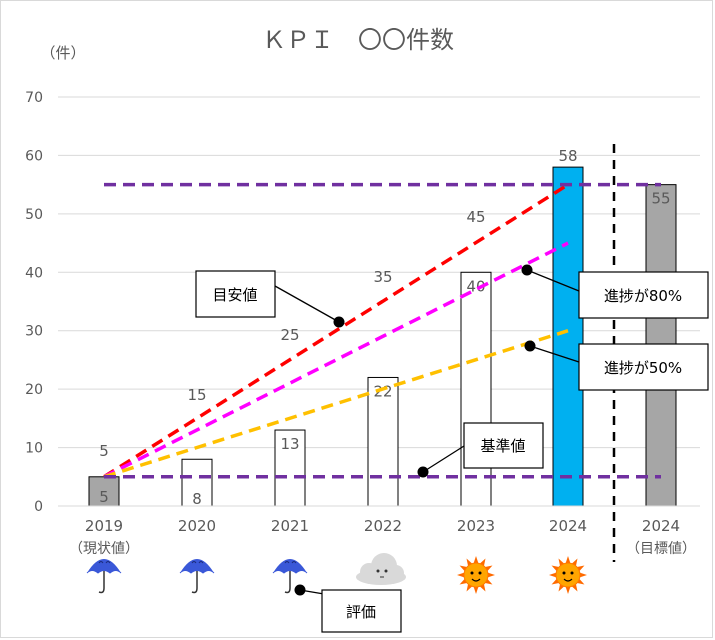 The width and height of the screenshot is (715, 640). I want to click on bar-value-label: 55, so click(660, 199).